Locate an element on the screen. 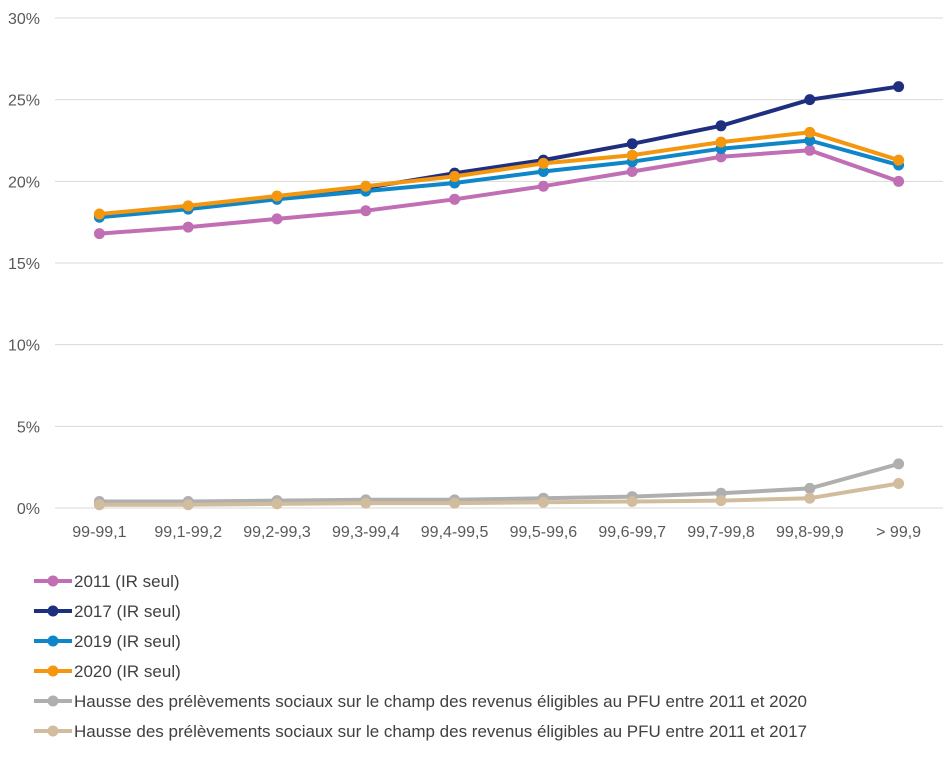 The image size is (945, 768). x-tick-label: > 99,9 is located at coordinates (898, 532).